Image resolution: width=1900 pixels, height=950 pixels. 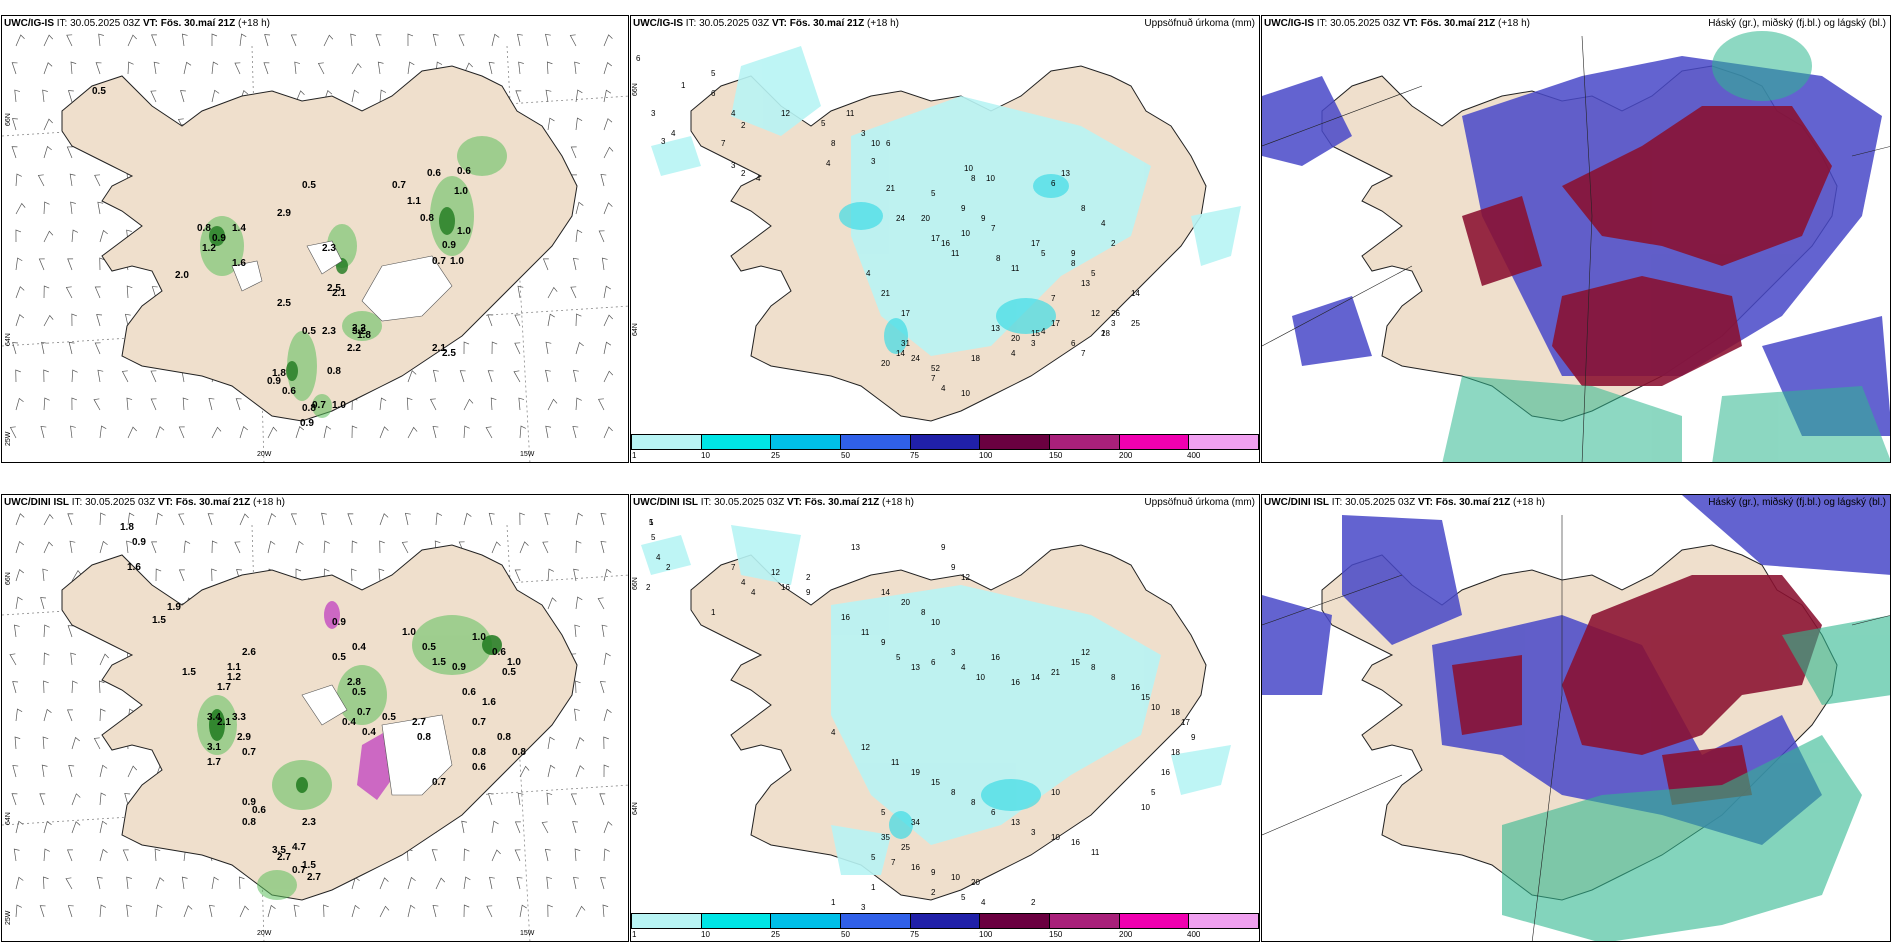 I want to click on map-value-label: 2.2, so click(x=359, y=328).